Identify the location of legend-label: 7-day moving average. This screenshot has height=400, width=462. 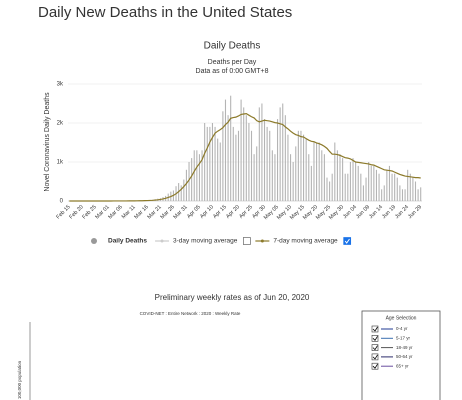
(305, 241).